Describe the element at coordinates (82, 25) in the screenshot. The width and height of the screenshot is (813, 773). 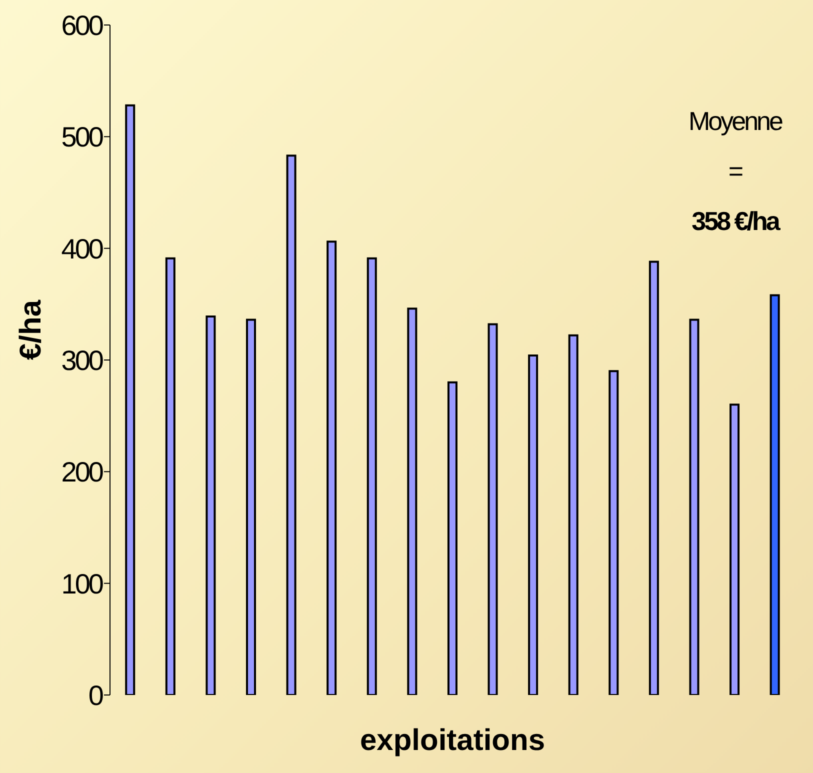
I see `y-tick-label: 600` at that location.